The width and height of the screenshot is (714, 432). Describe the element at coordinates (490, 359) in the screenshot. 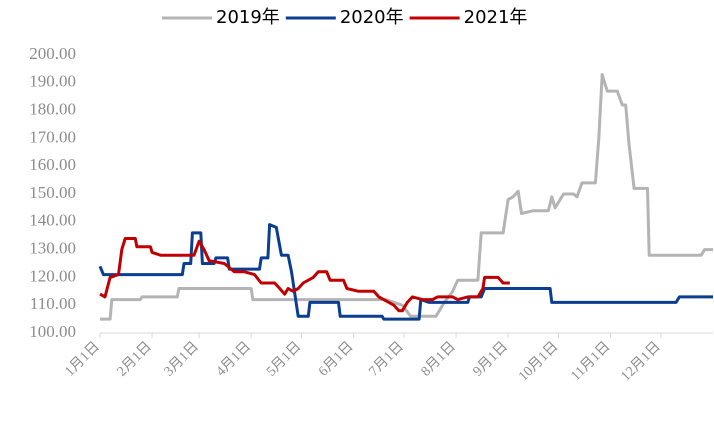

I see `x-tick-label: 9月1日` at that location.